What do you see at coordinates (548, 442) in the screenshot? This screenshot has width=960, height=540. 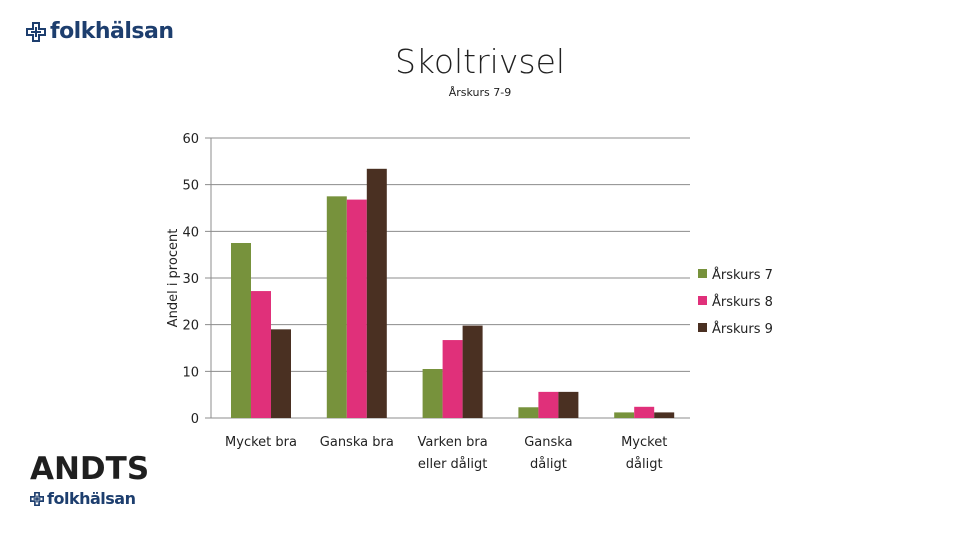 I see `x-tick-label: Ganska` at bounding box center [548, 442].